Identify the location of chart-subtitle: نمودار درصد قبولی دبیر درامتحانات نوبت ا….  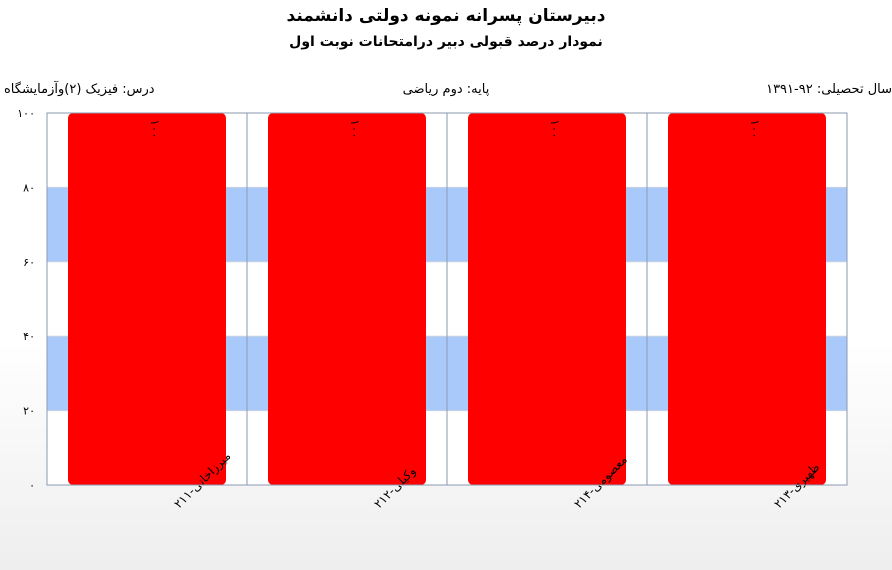
(446, 42).